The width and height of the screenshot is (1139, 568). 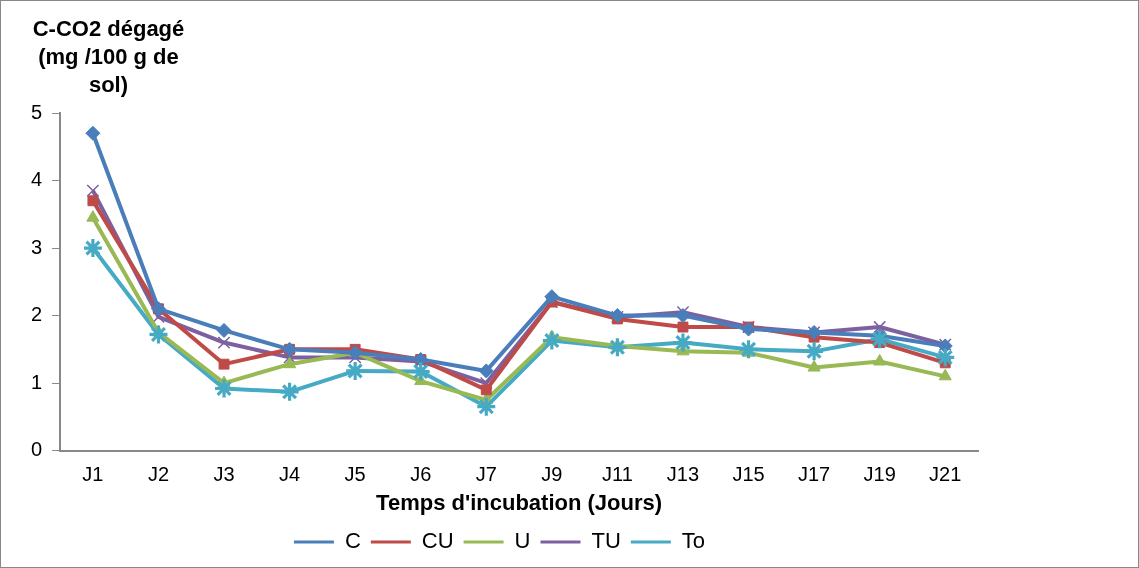 I want to click on x-tick-label: J15, so click(x=748, y=474).